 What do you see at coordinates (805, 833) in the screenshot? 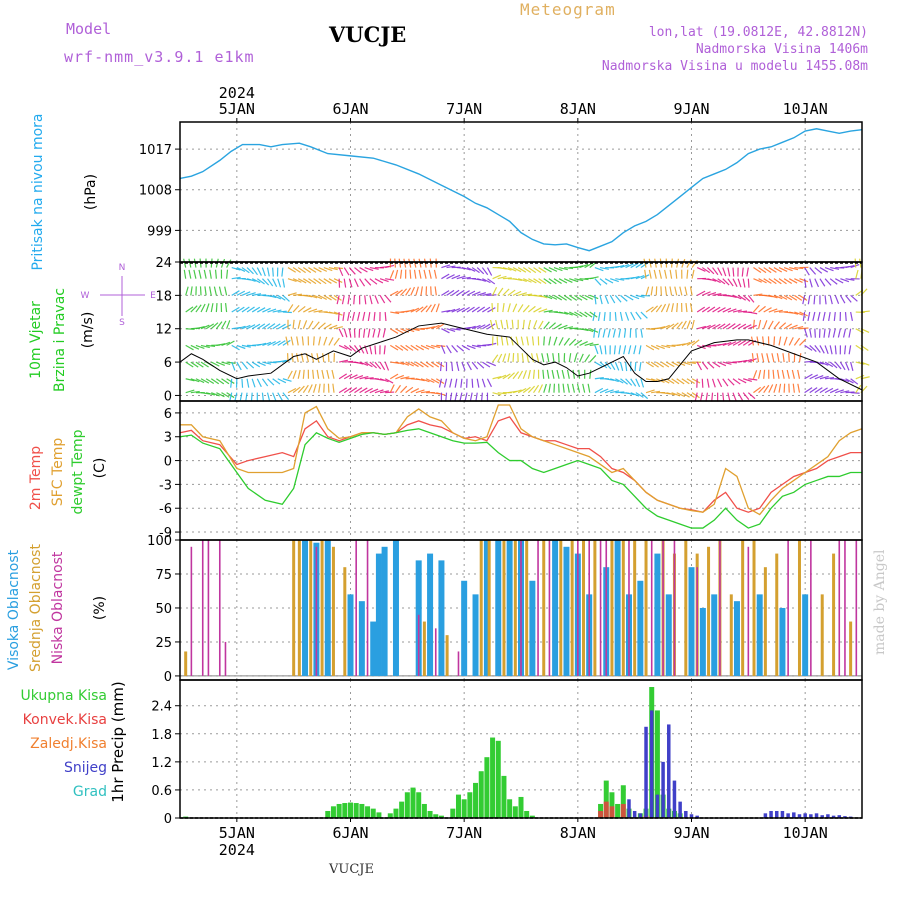
I see `x-tick-label-bottom: 10JAN` at bounding box center [805, 833].